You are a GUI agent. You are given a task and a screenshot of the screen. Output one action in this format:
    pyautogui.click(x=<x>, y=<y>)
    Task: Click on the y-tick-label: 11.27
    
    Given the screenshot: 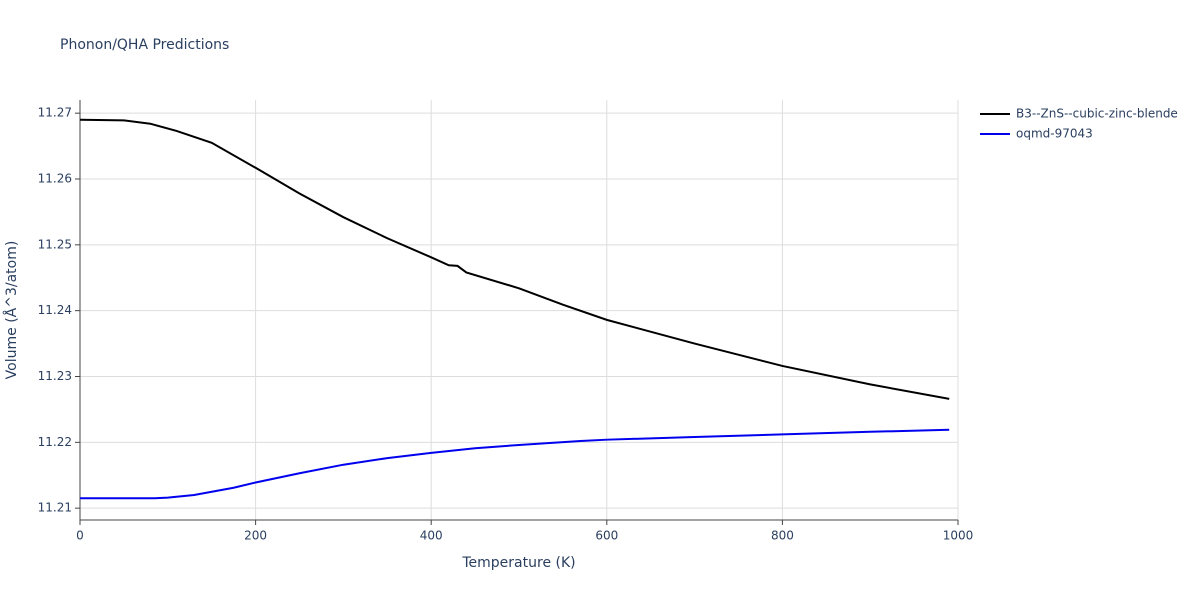 What is the action you would take?
    pyautogui.click(x=55, y=113)
    